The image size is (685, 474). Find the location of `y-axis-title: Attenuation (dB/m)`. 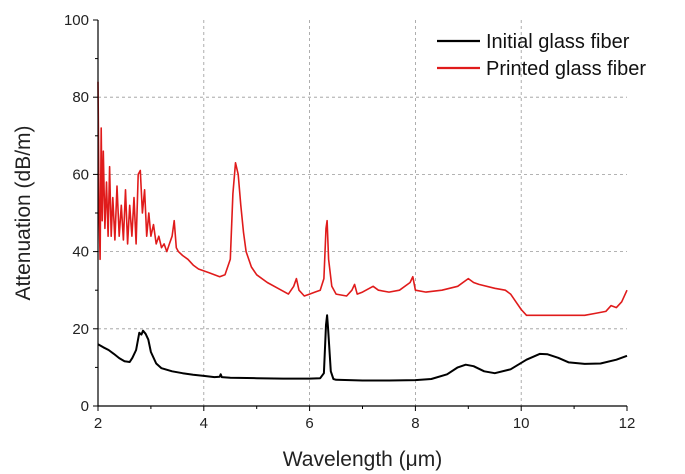

y-axis-title: Attenuation (dB/m) is located at coordinates (23, 212).